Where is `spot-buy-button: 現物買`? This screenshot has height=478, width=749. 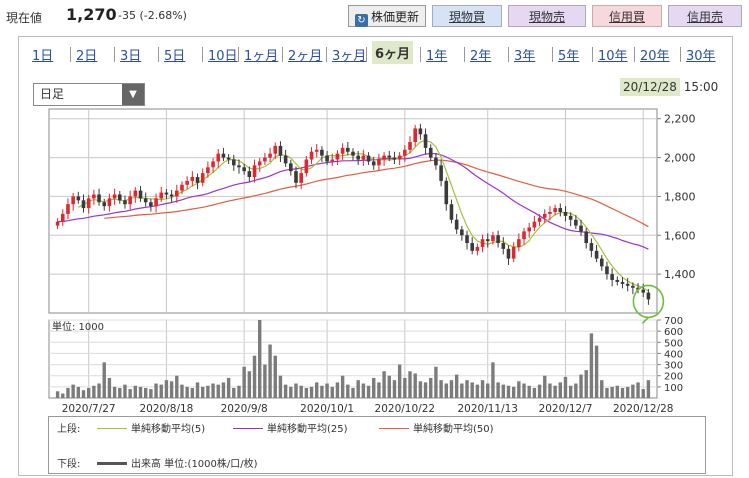 spot-buy-button: 現物買 is located at coordinates (467, 16).